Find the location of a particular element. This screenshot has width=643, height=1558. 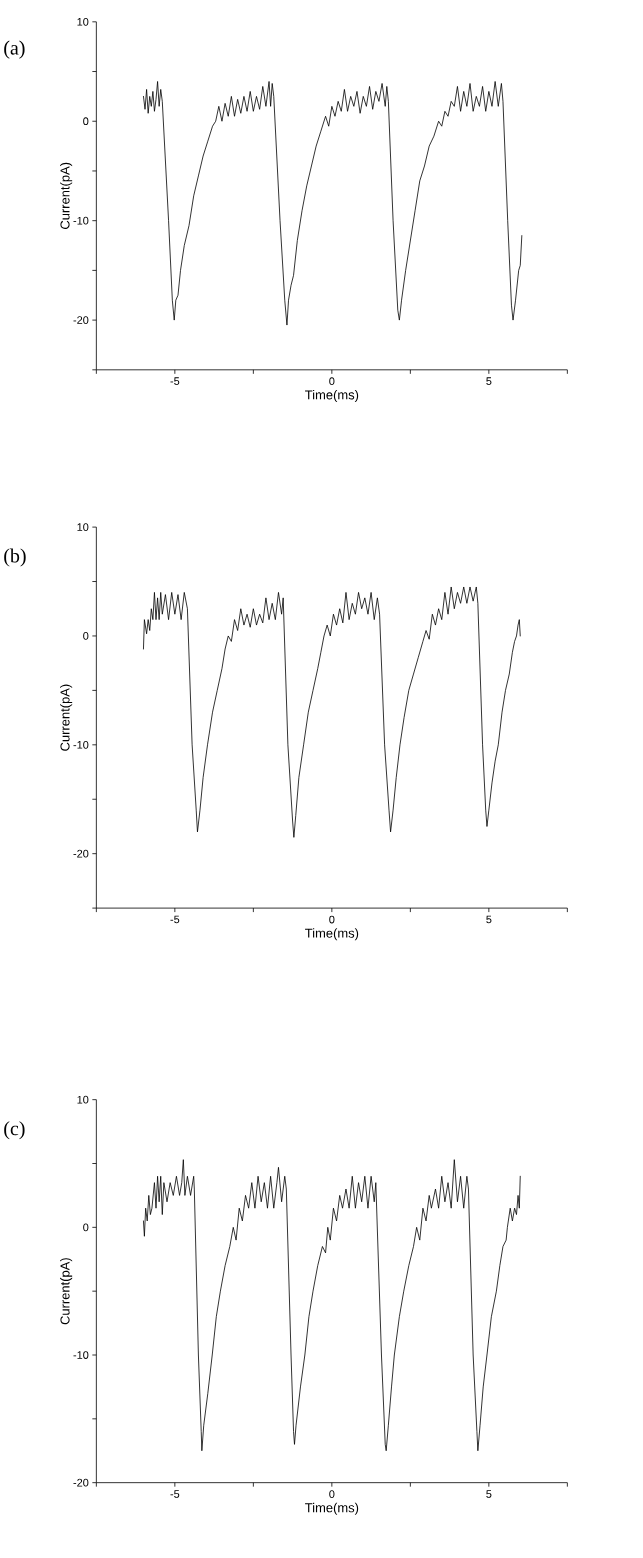

text: (c) is located at coordinates (14, 1130).